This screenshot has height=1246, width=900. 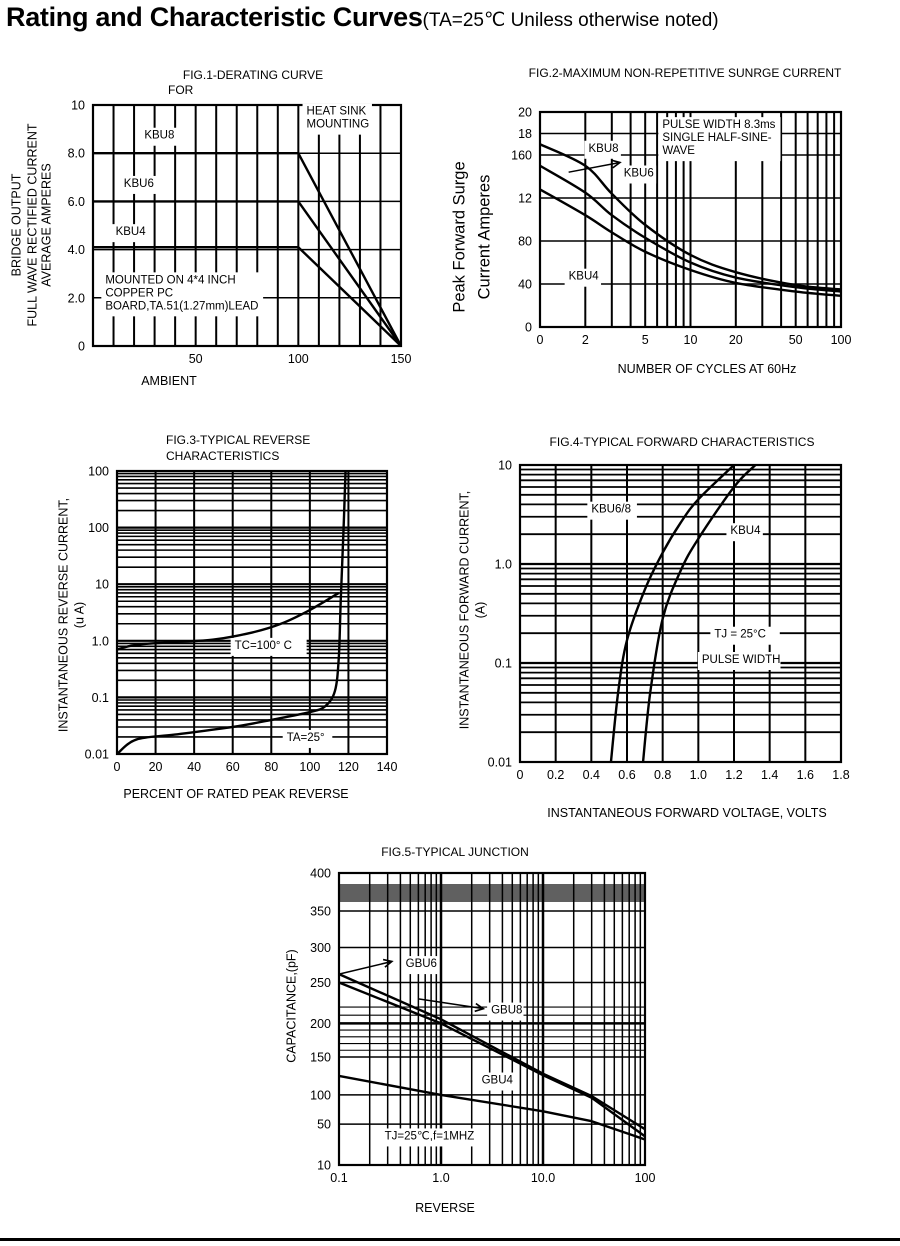 I want to click on fig1-annotation-label: KBU4, so click(x=131, y=232).